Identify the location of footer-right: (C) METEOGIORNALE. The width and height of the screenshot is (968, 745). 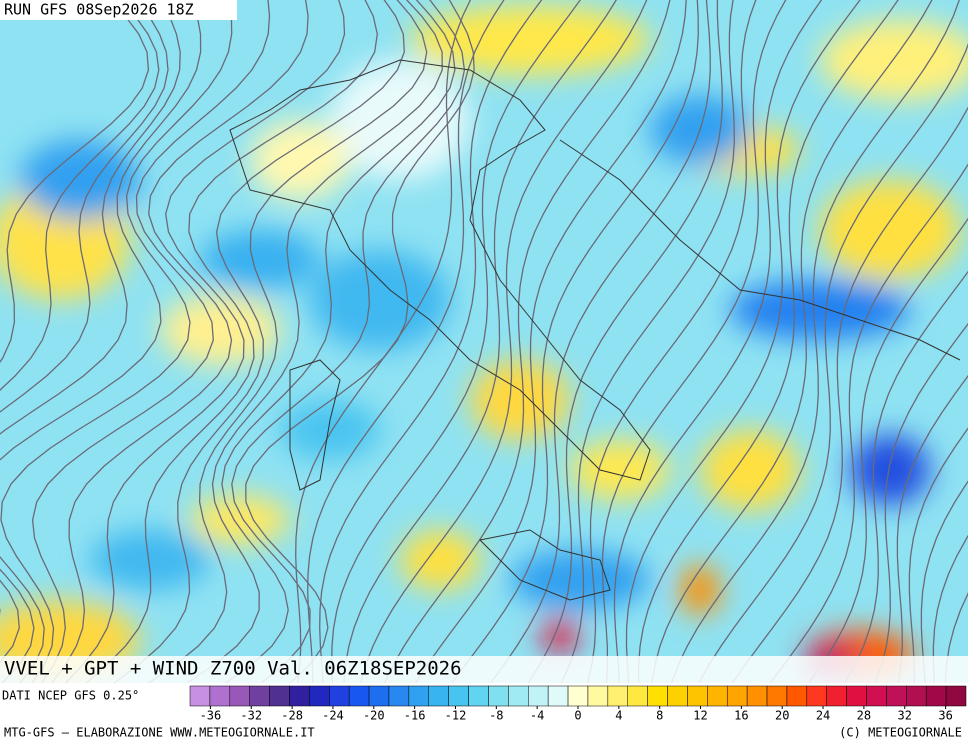
(900, 733).